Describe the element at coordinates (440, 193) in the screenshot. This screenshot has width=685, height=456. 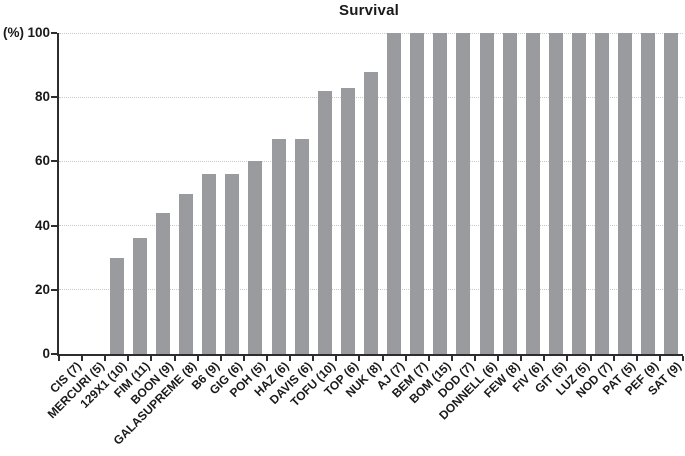
I see `bar-BOM (15)` at that location.